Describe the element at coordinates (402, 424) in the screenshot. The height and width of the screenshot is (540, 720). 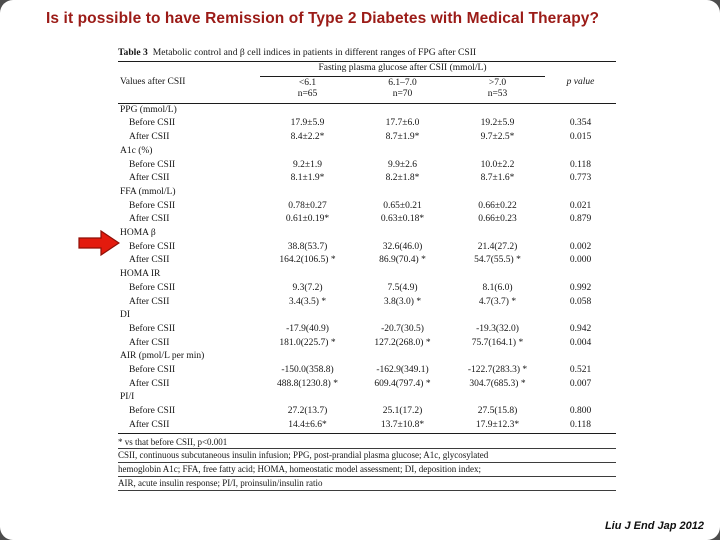
I see `value-cell: 13.7±10.8*` at that location.